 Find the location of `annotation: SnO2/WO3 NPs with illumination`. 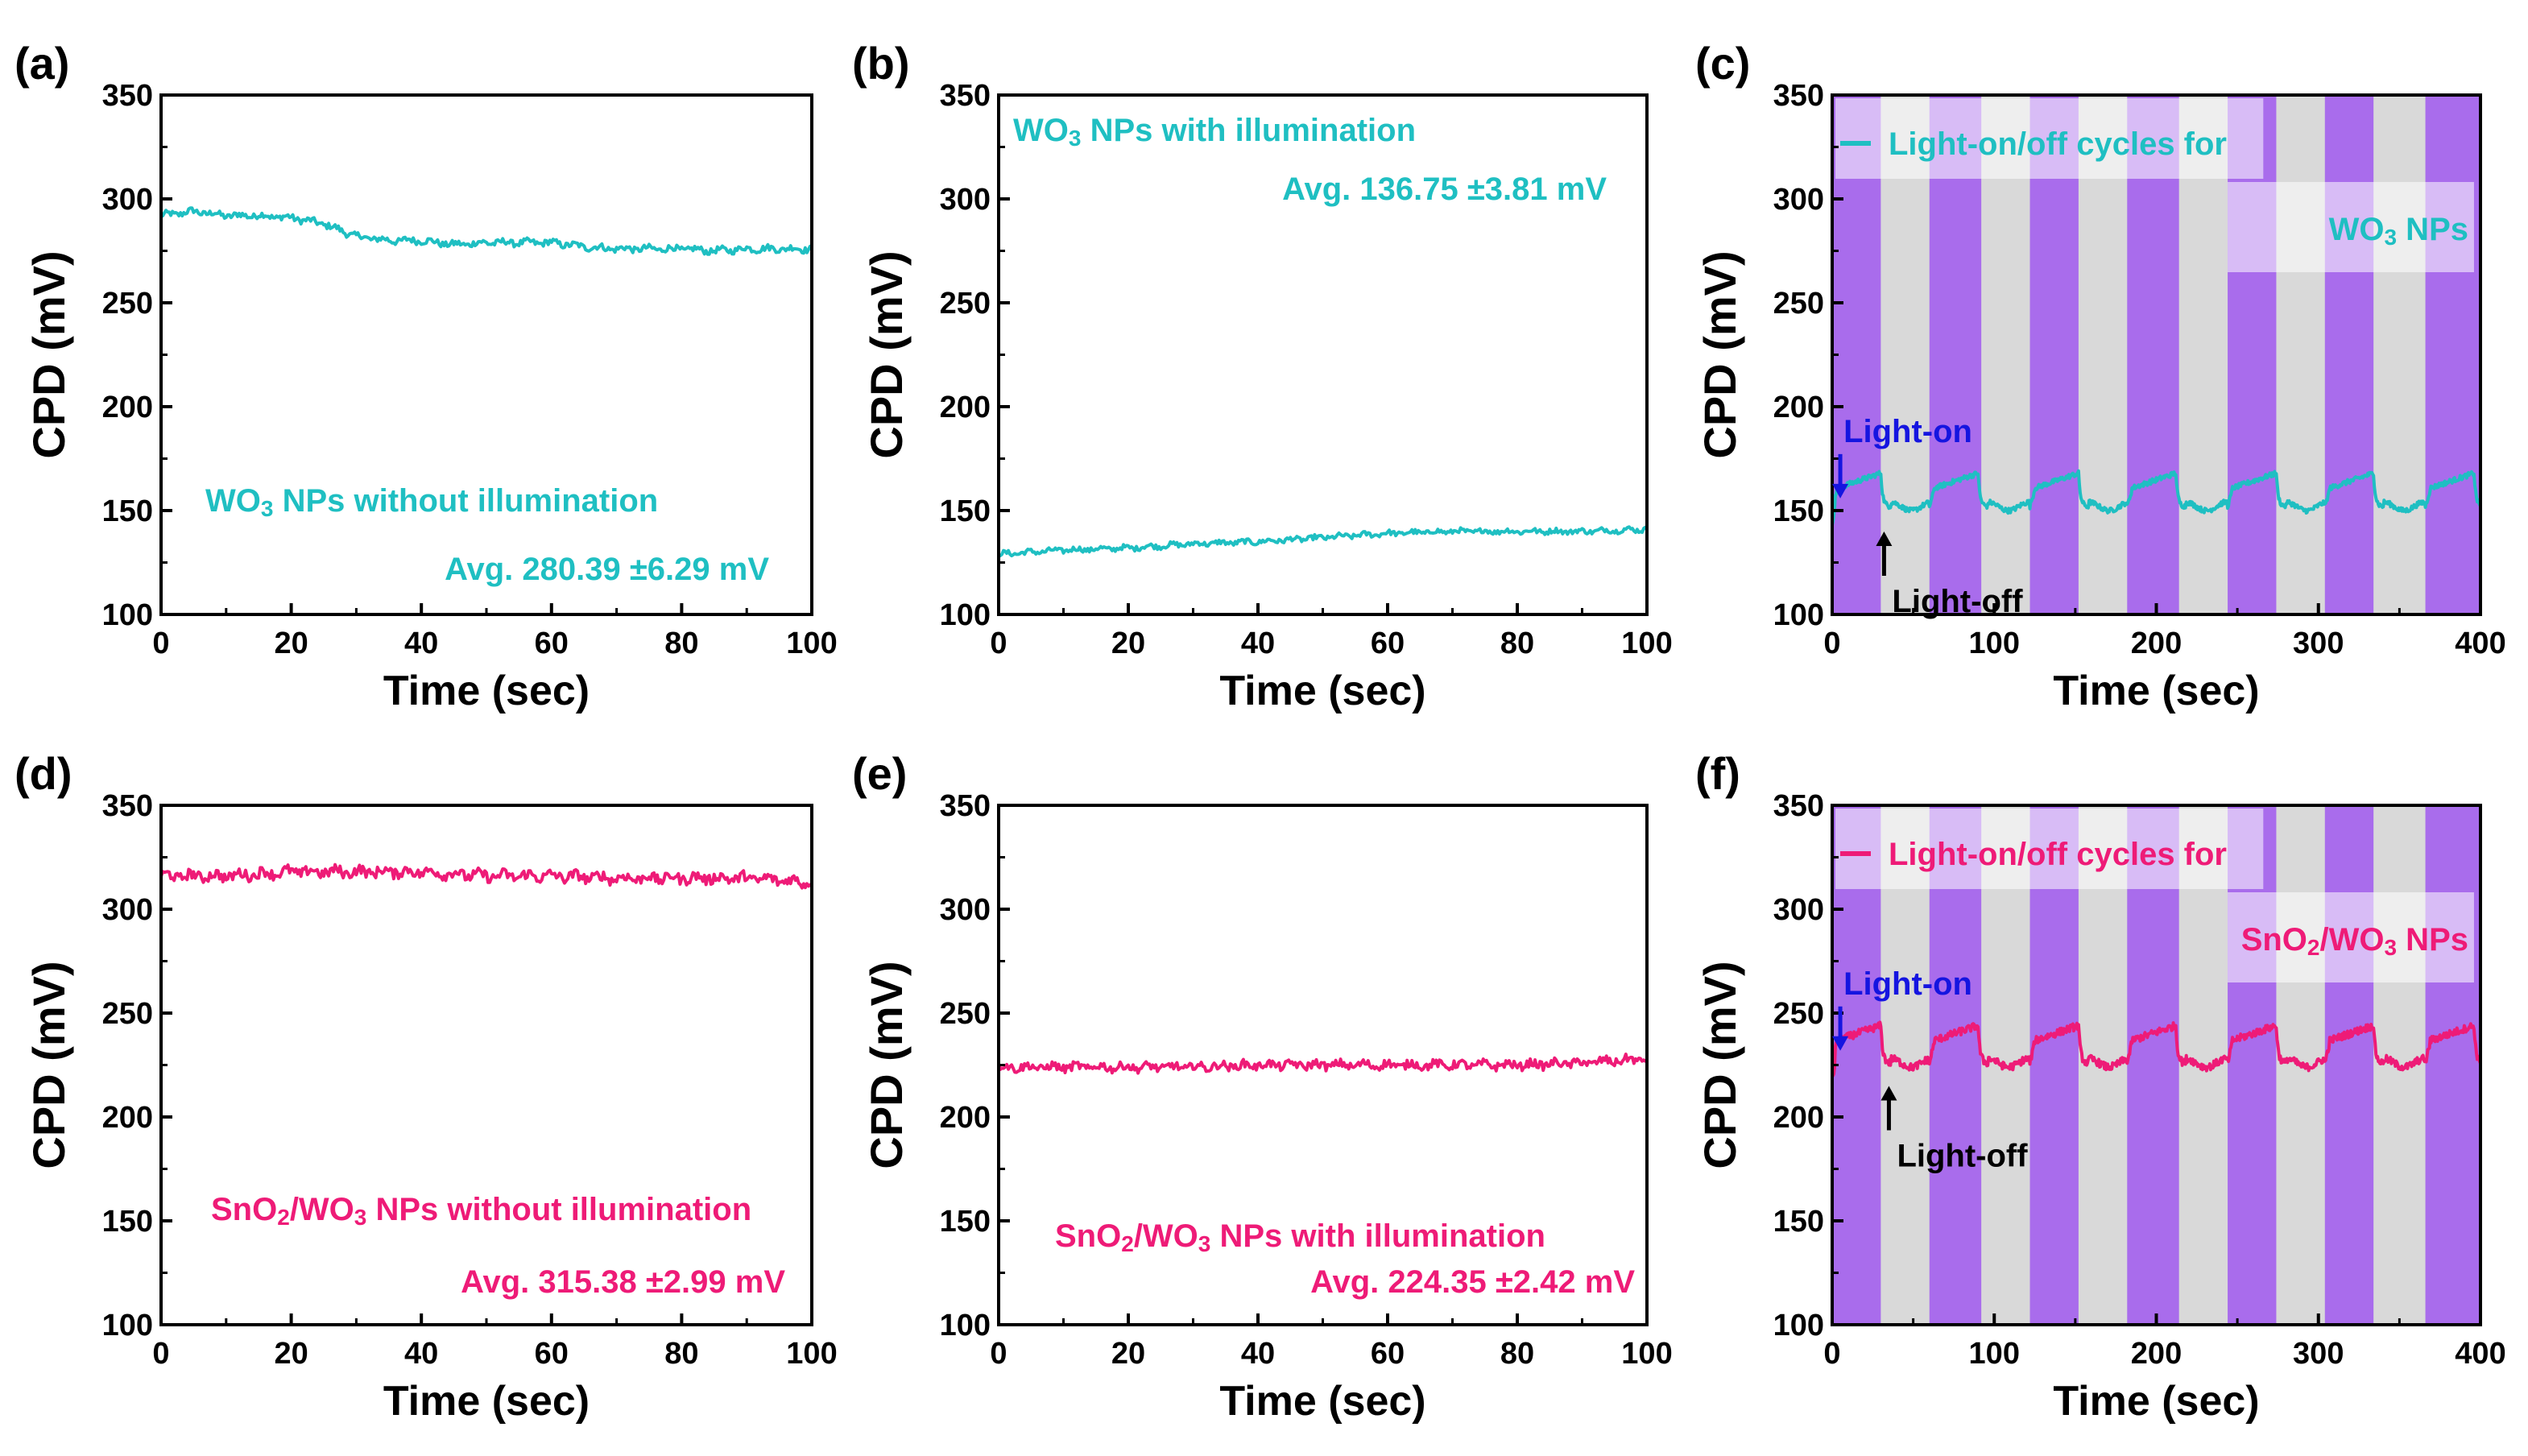

annotation: SnO2/WO3 NPs with illumination is located at coordinates (1300, 1237).